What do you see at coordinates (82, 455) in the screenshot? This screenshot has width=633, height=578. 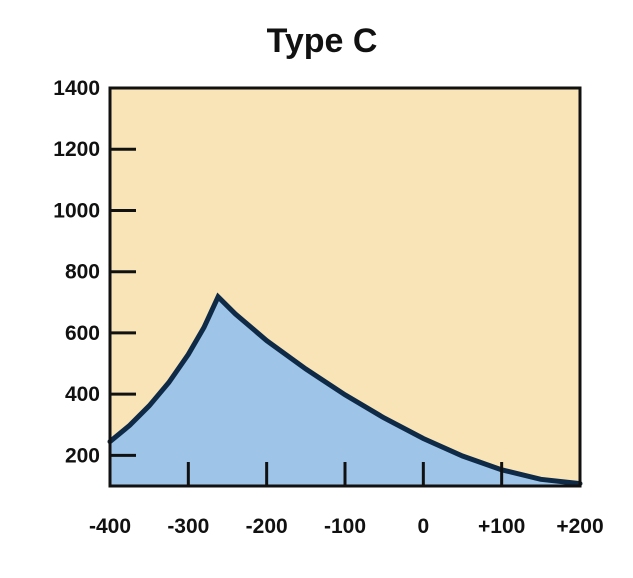 I see `y-tick-label: 200` at bounding box center [82, 455].